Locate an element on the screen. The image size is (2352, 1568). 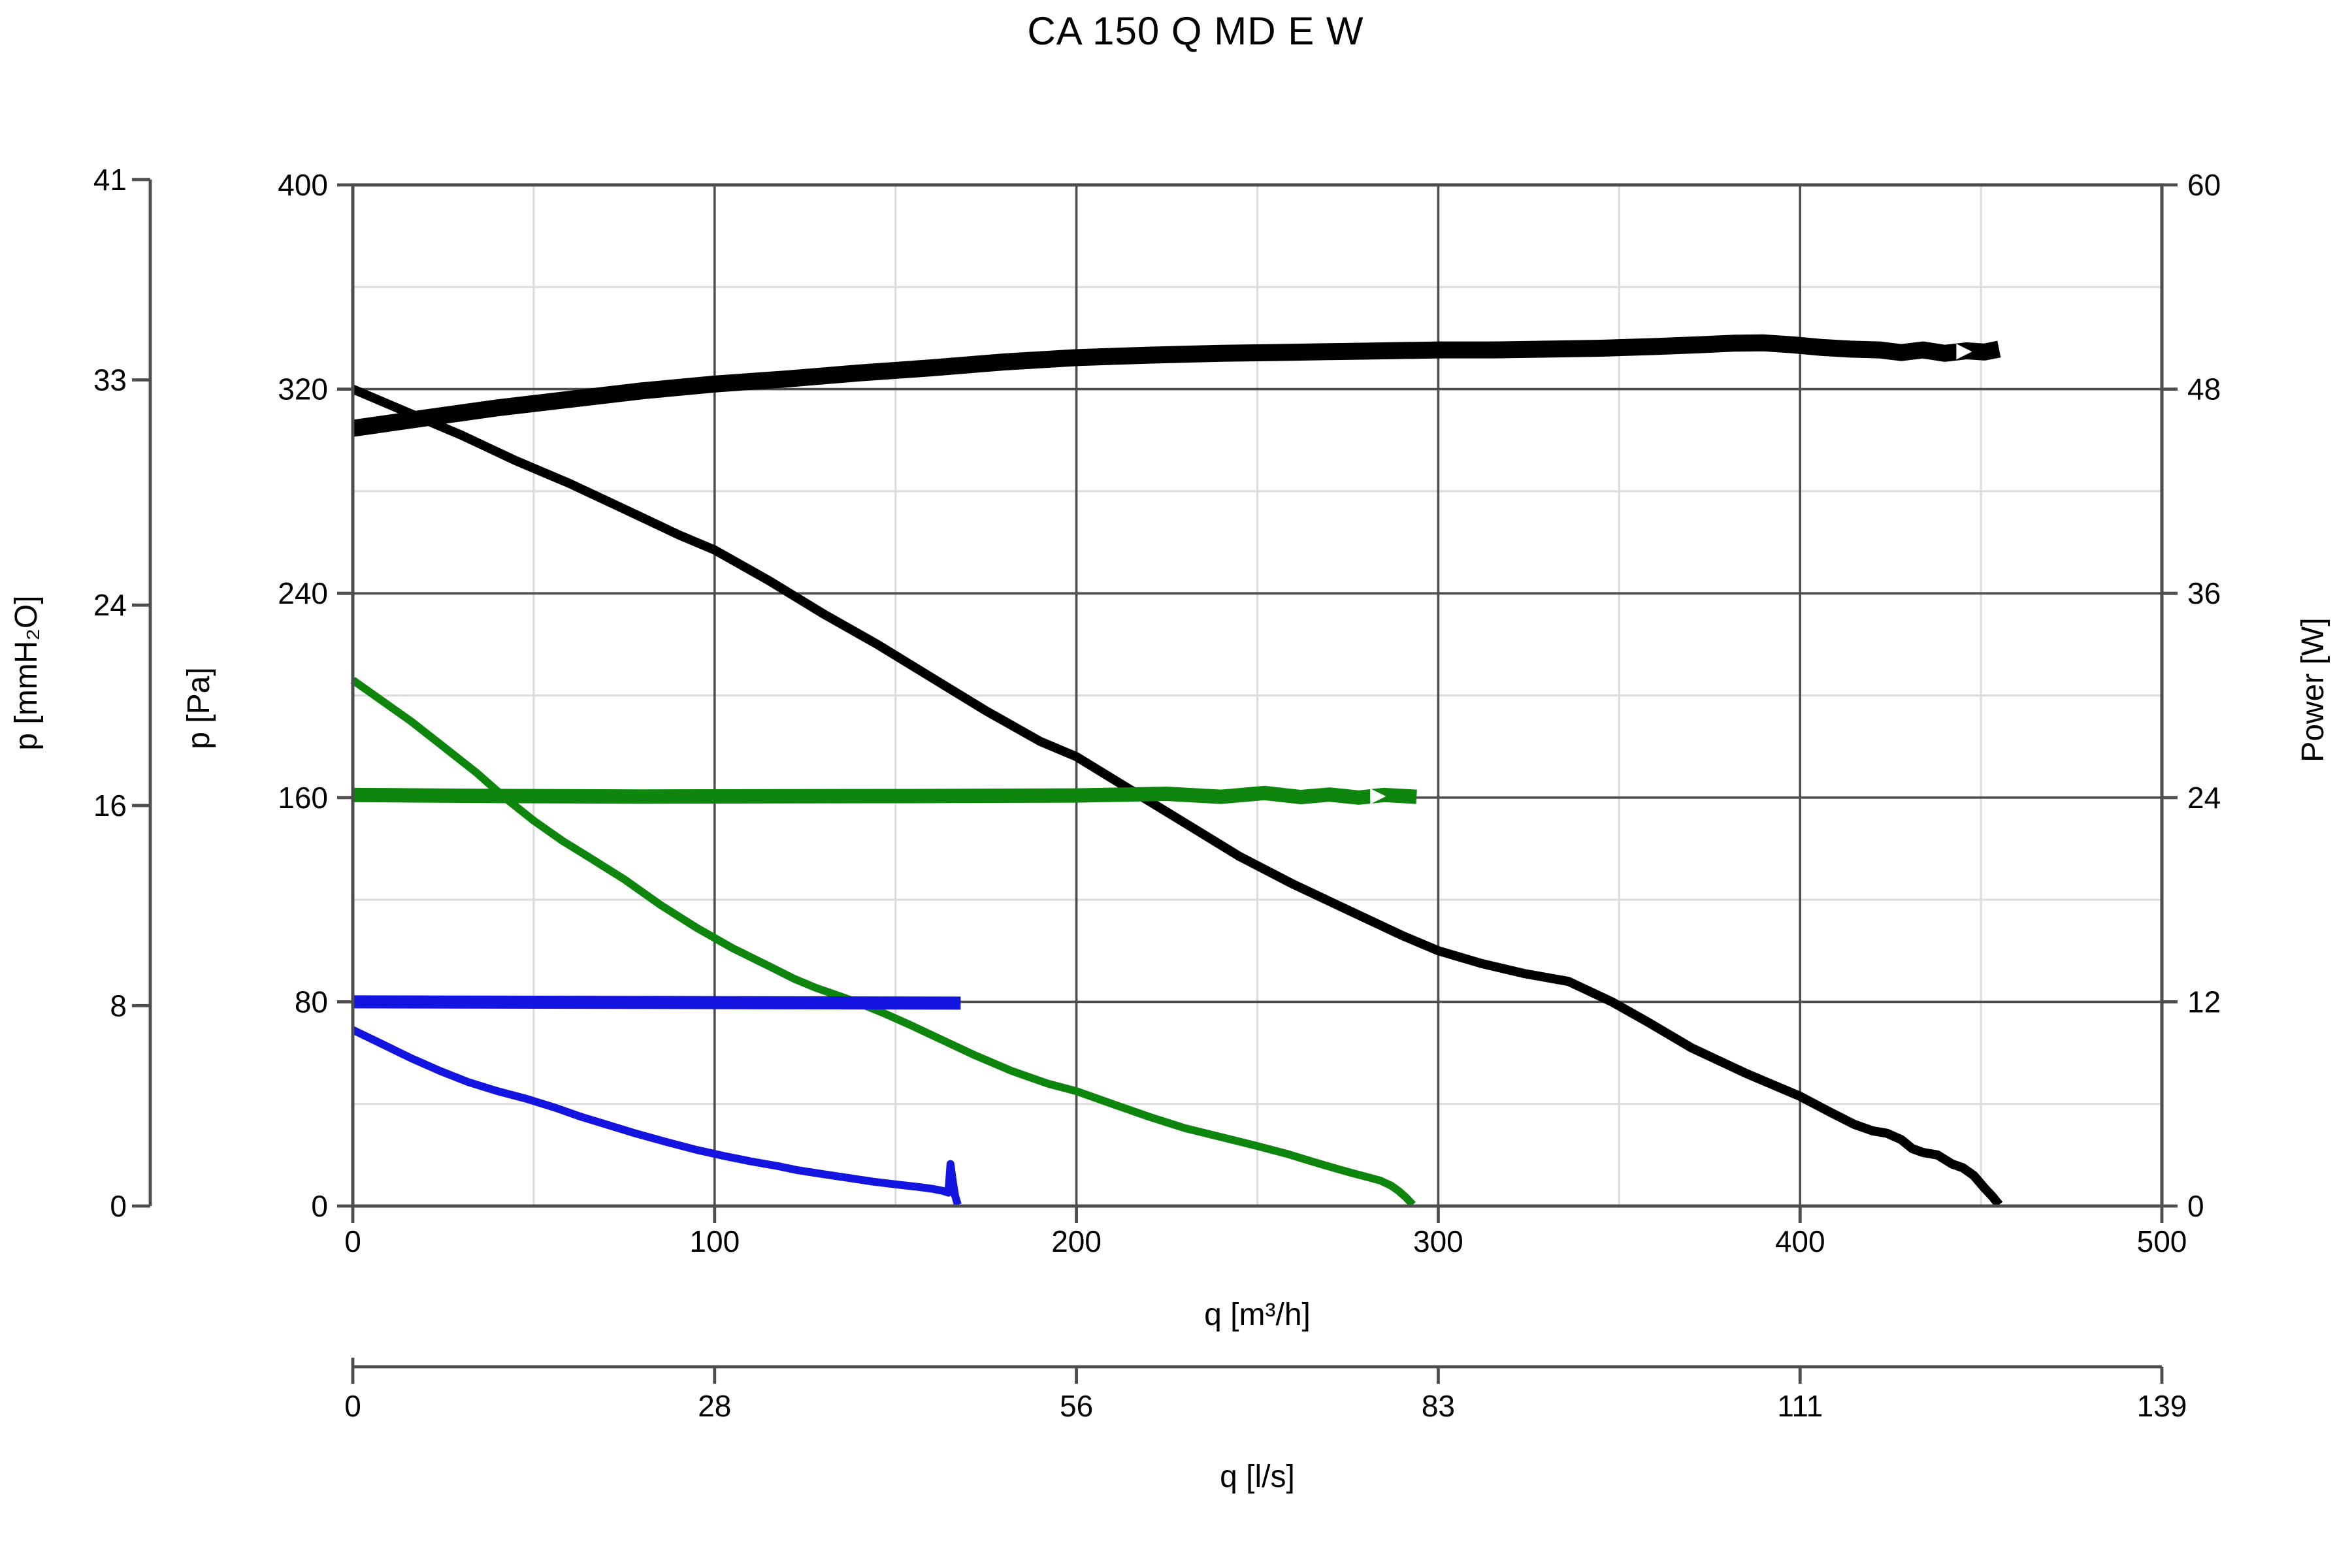
power-tick-label: 48 is located at coordinates (2204, 389).